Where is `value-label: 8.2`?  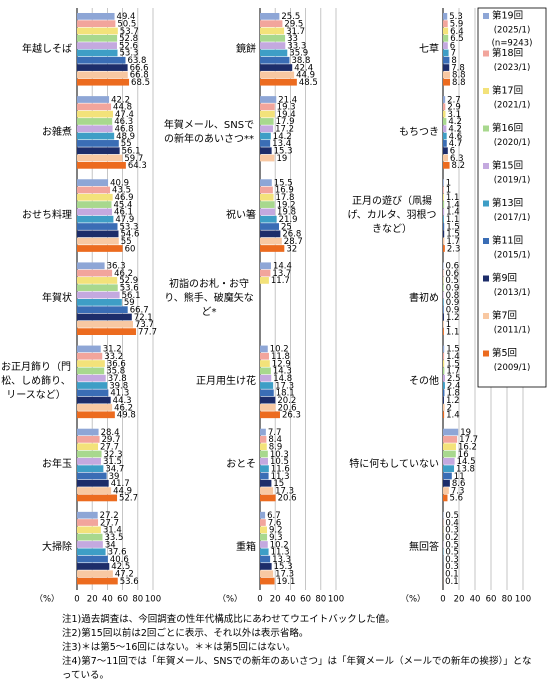 value-label: 8.2 is located at coordinates (459, 166).